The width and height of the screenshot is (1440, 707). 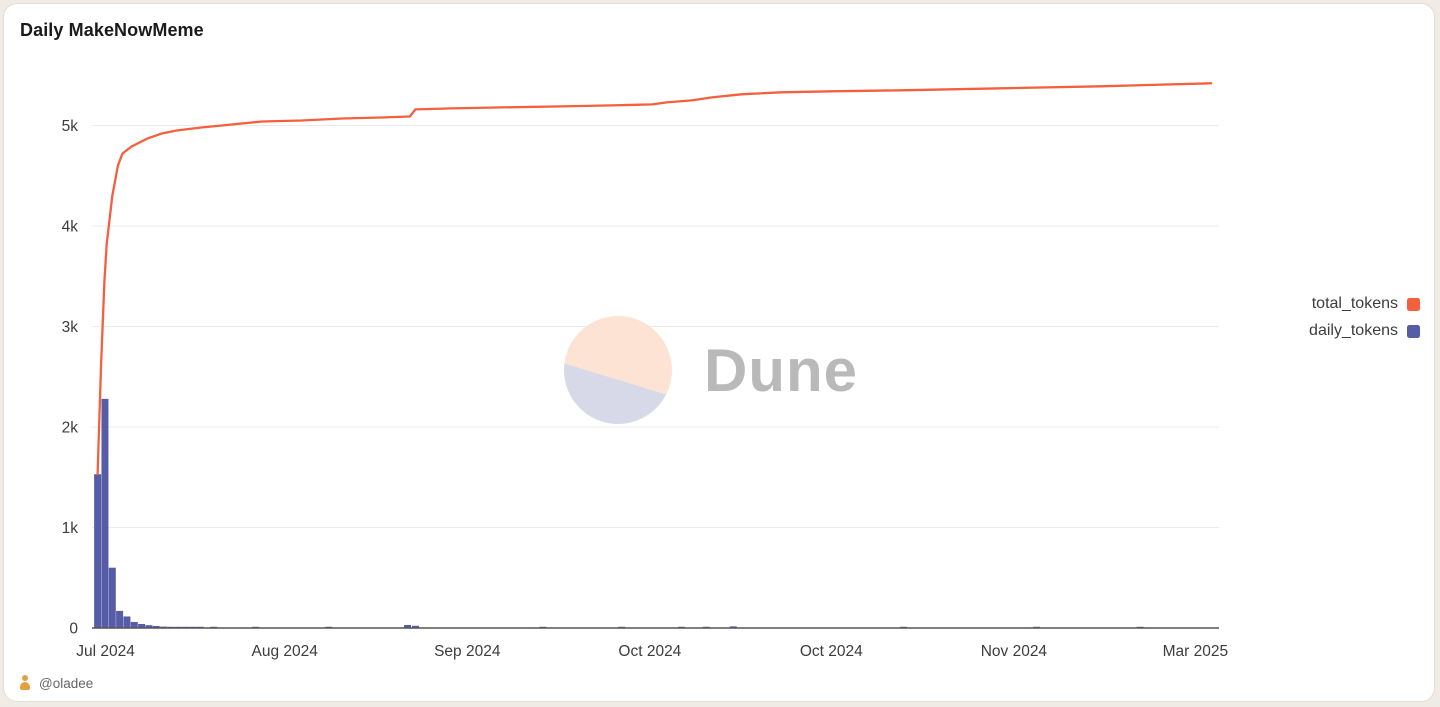 I want to click on author-footer: @oladee, so click(x=55, y=683).